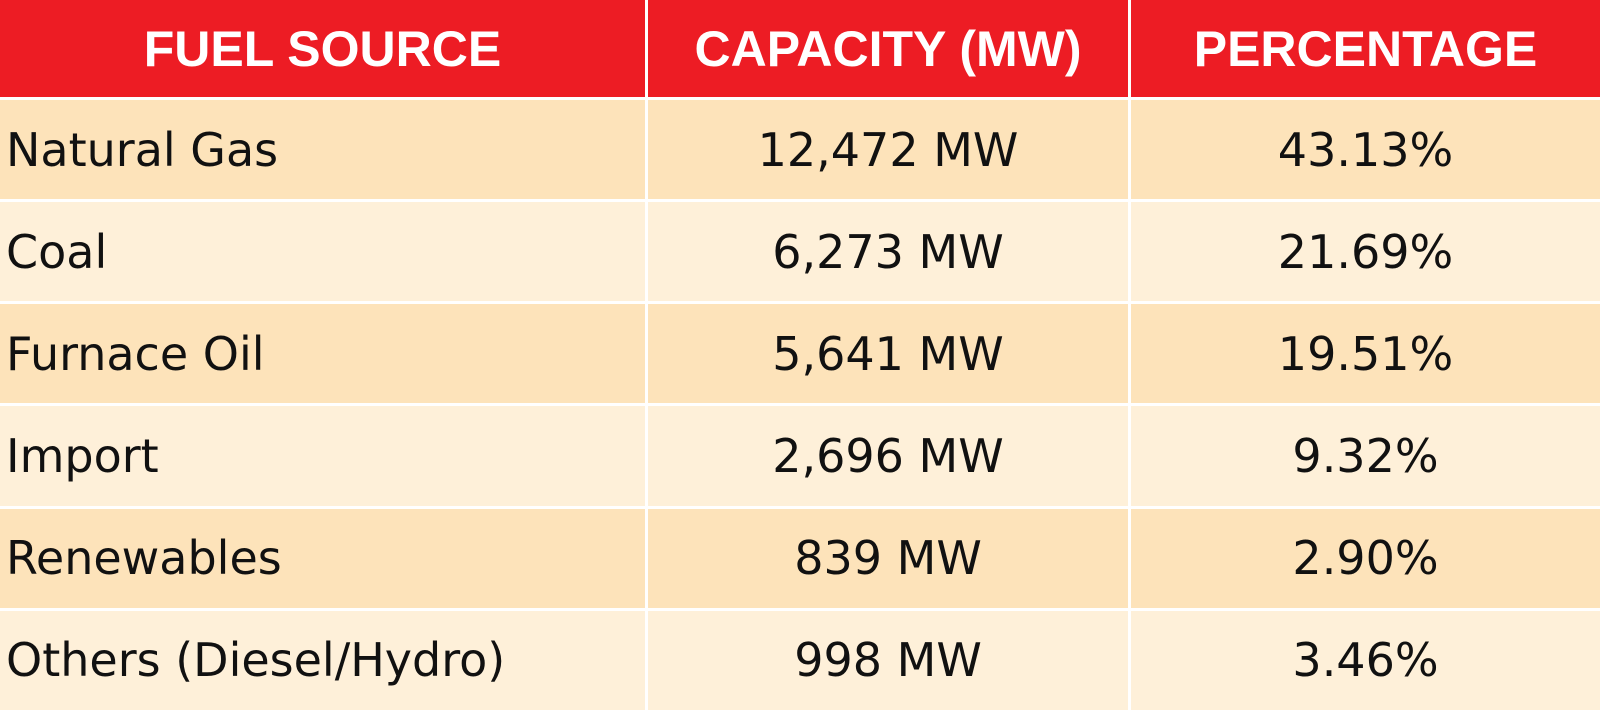 The image size is (1600, 710). What do you see at coordinates (1365, 354) in the screenshot?
I see `cell-percentage: 19.51%` at bounding box center [1365, 354].